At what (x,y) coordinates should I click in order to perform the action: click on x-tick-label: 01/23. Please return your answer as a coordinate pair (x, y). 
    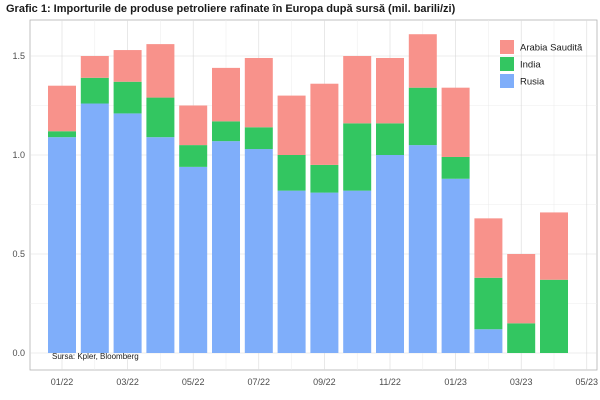
    Looking at the image, I should click on (455, 382).